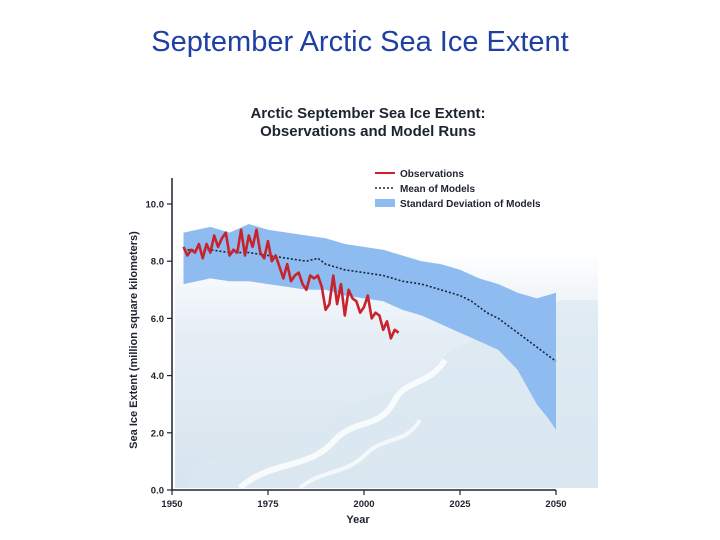 Image resolution: width=720 pixels, height=540 pixels. I want to click on observations-line, so click(291, 284).